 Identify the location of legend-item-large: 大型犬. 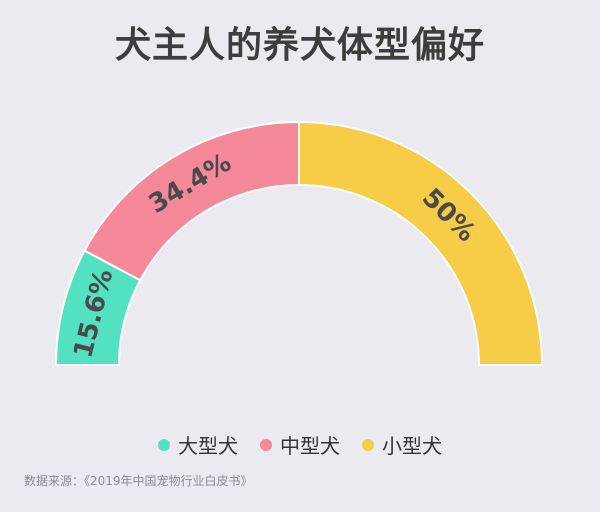
(198, 444).